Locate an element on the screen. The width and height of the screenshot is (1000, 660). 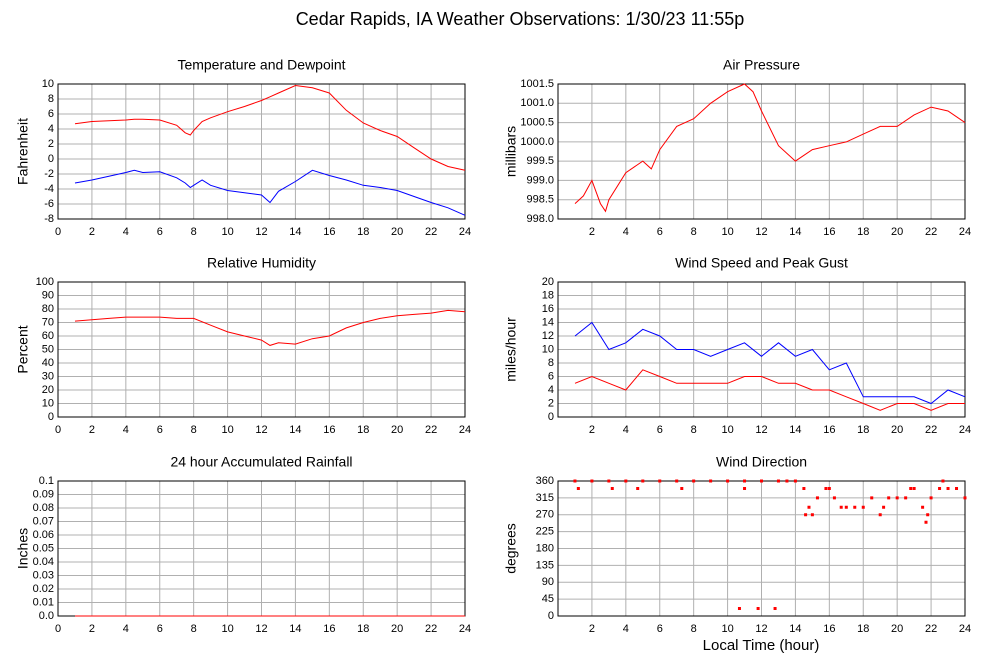
chart-title: Air Pressure is located at coordinates (761, 65).